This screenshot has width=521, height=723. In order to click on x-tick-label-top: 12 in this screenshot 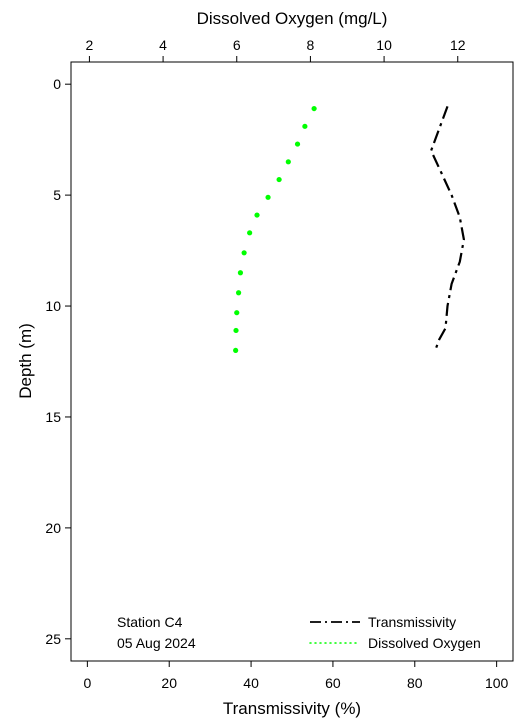, I will do `click(458, 45)`.